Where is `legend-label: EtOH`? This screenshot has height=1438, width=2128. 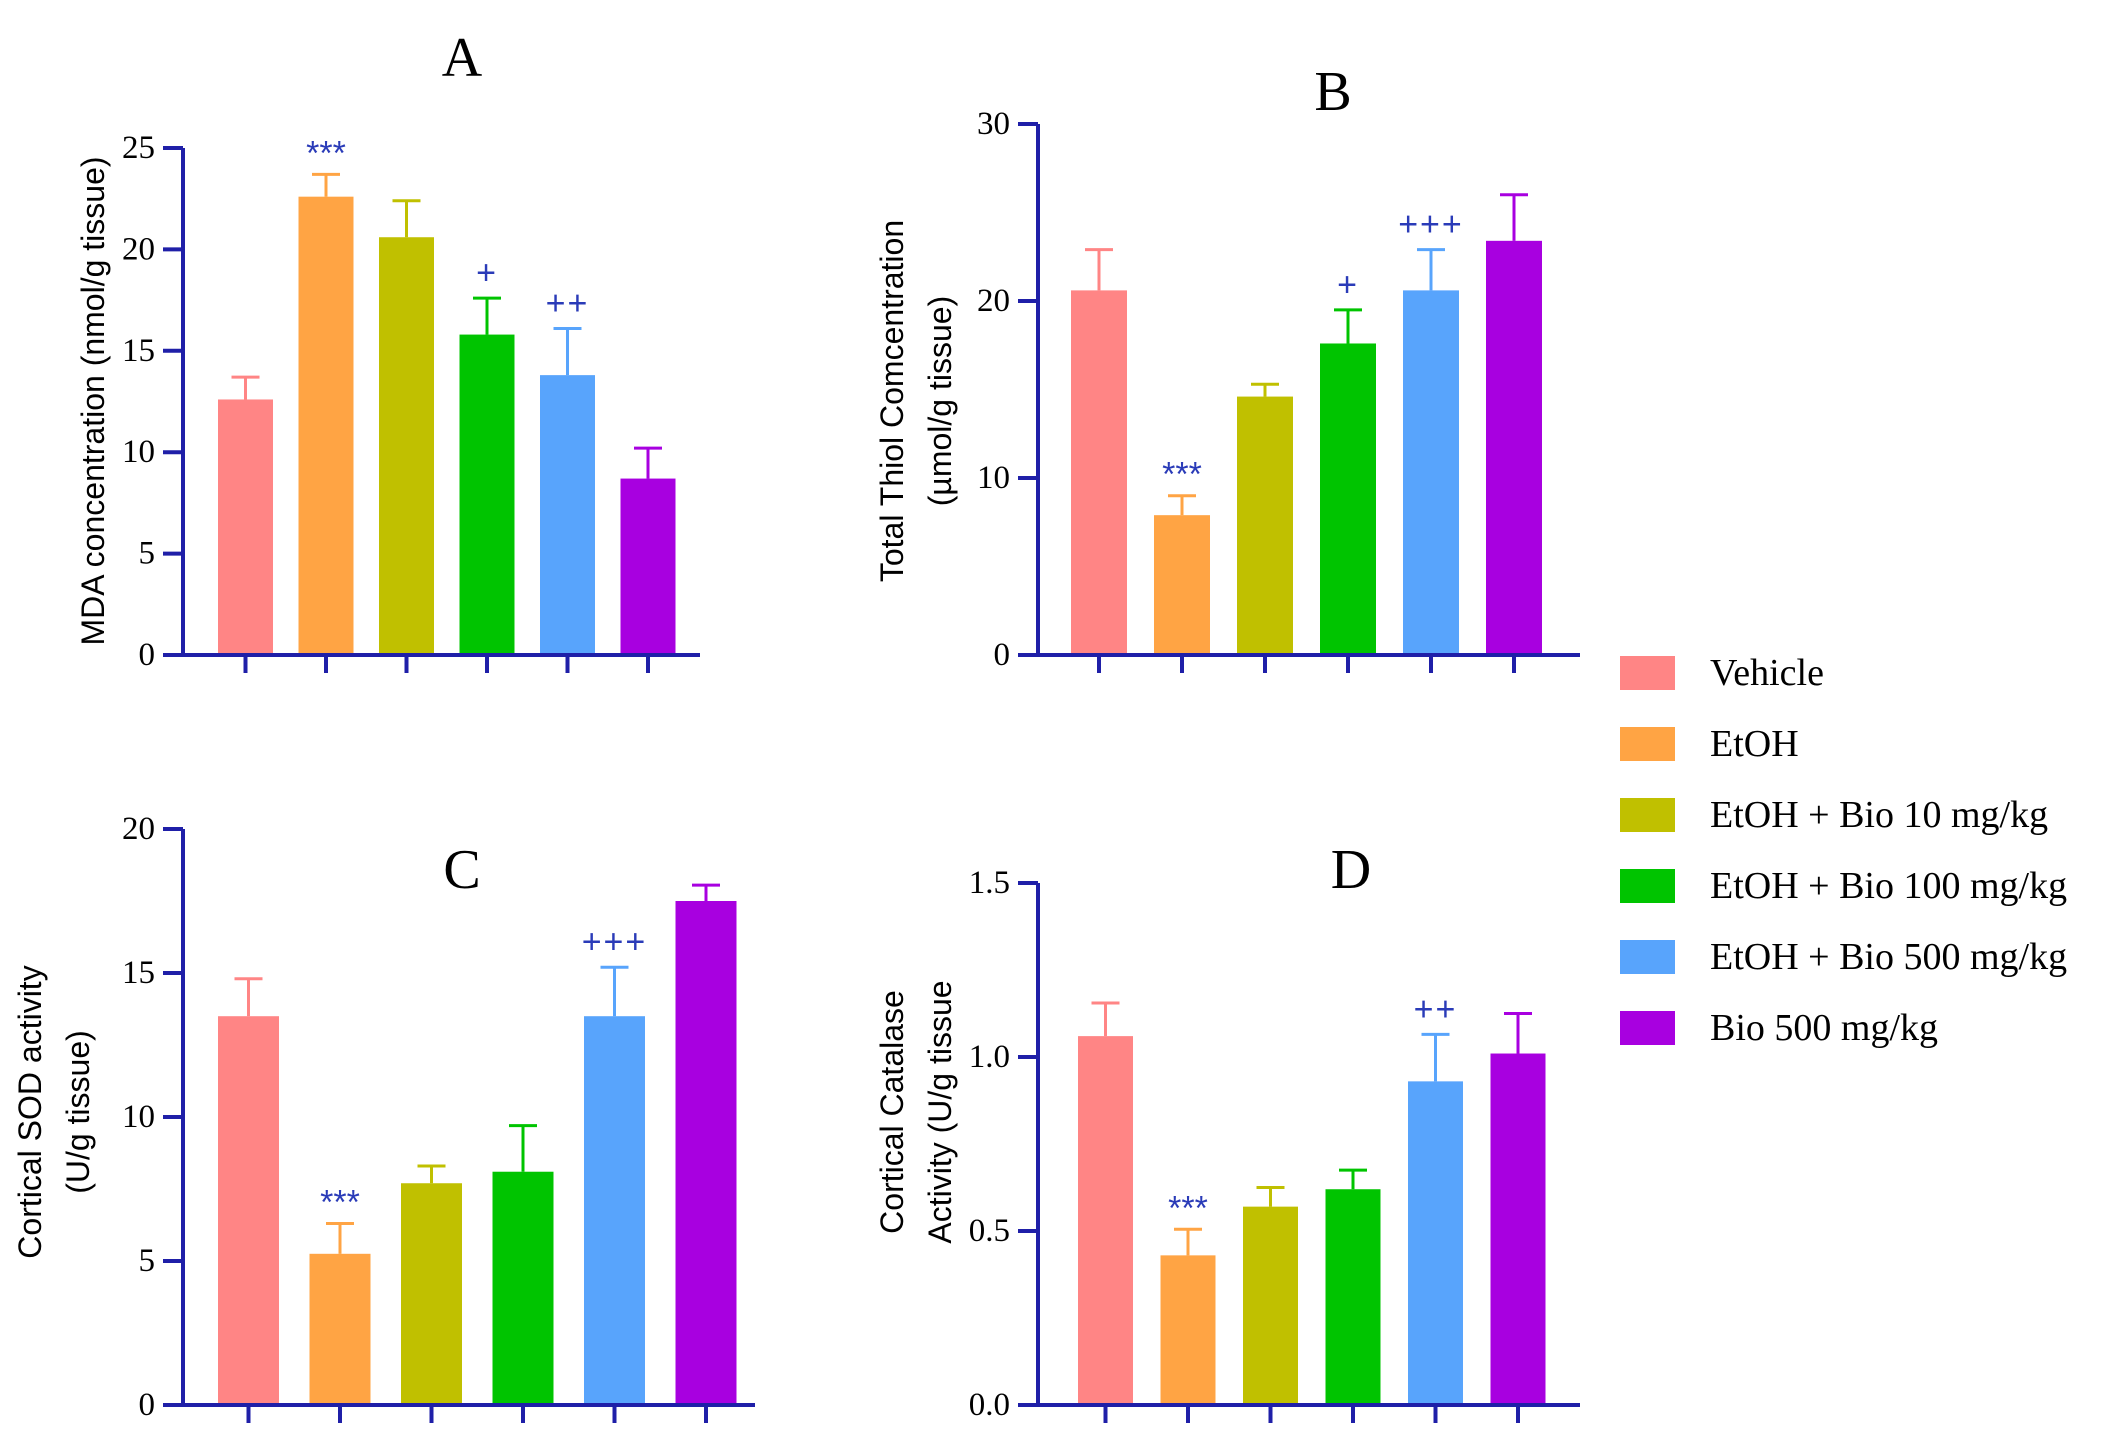 legend-label: EtOH is located at coordinates (1754, 744).